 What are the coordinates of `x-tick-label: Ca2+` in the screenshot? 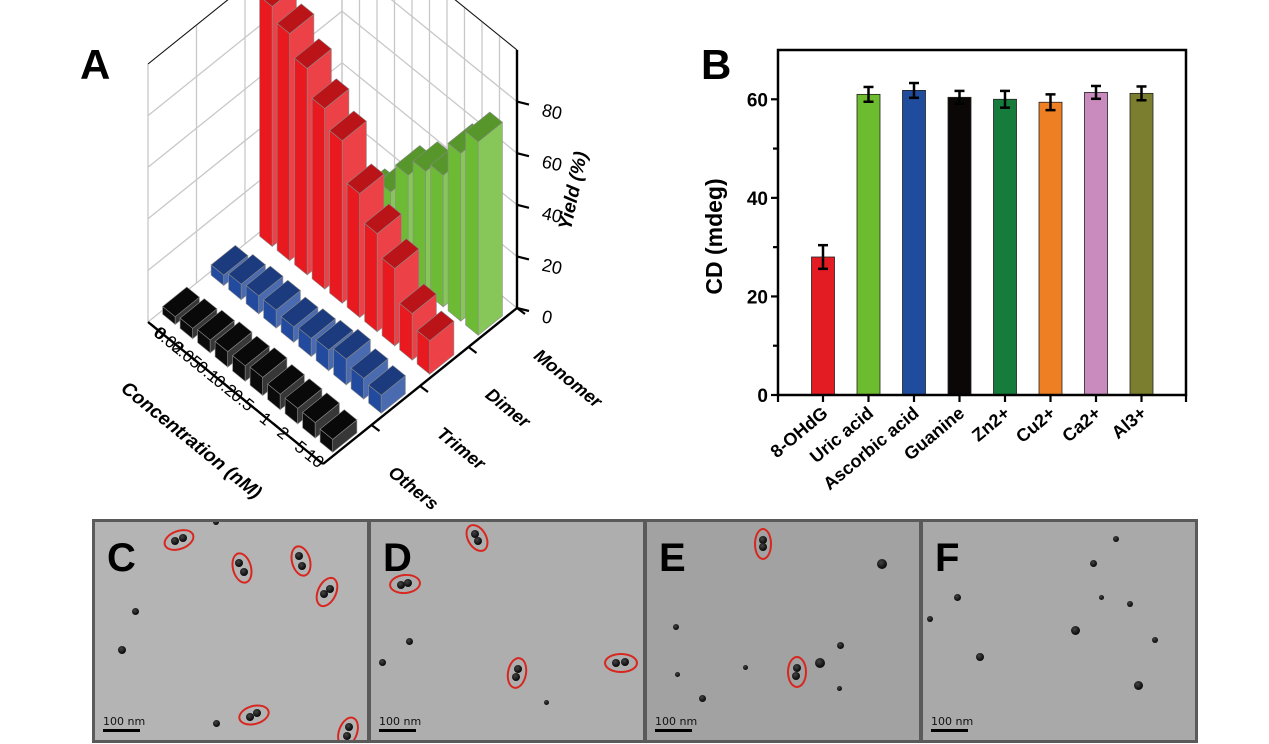 It's located at (1081, 424).